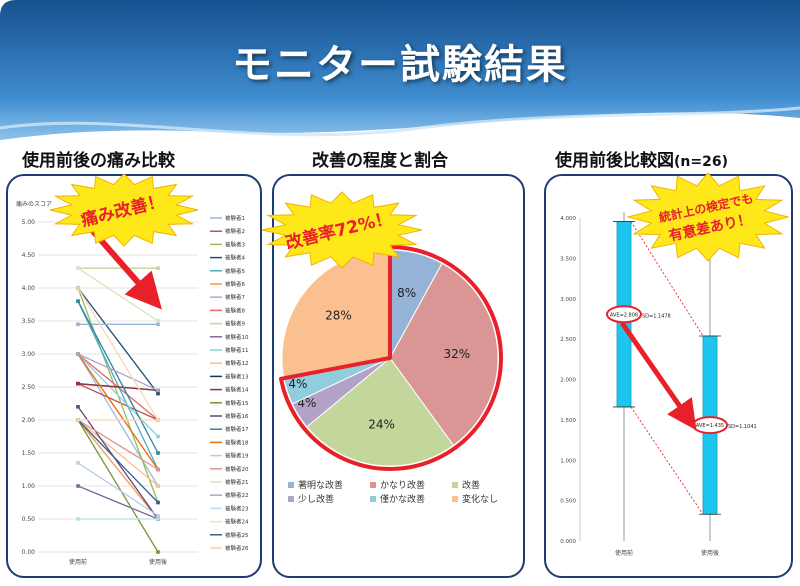 The width and height of the screenshot is (800, 586). I want to click on y-axis-label: 痛みのスコア, so click(34, 204).